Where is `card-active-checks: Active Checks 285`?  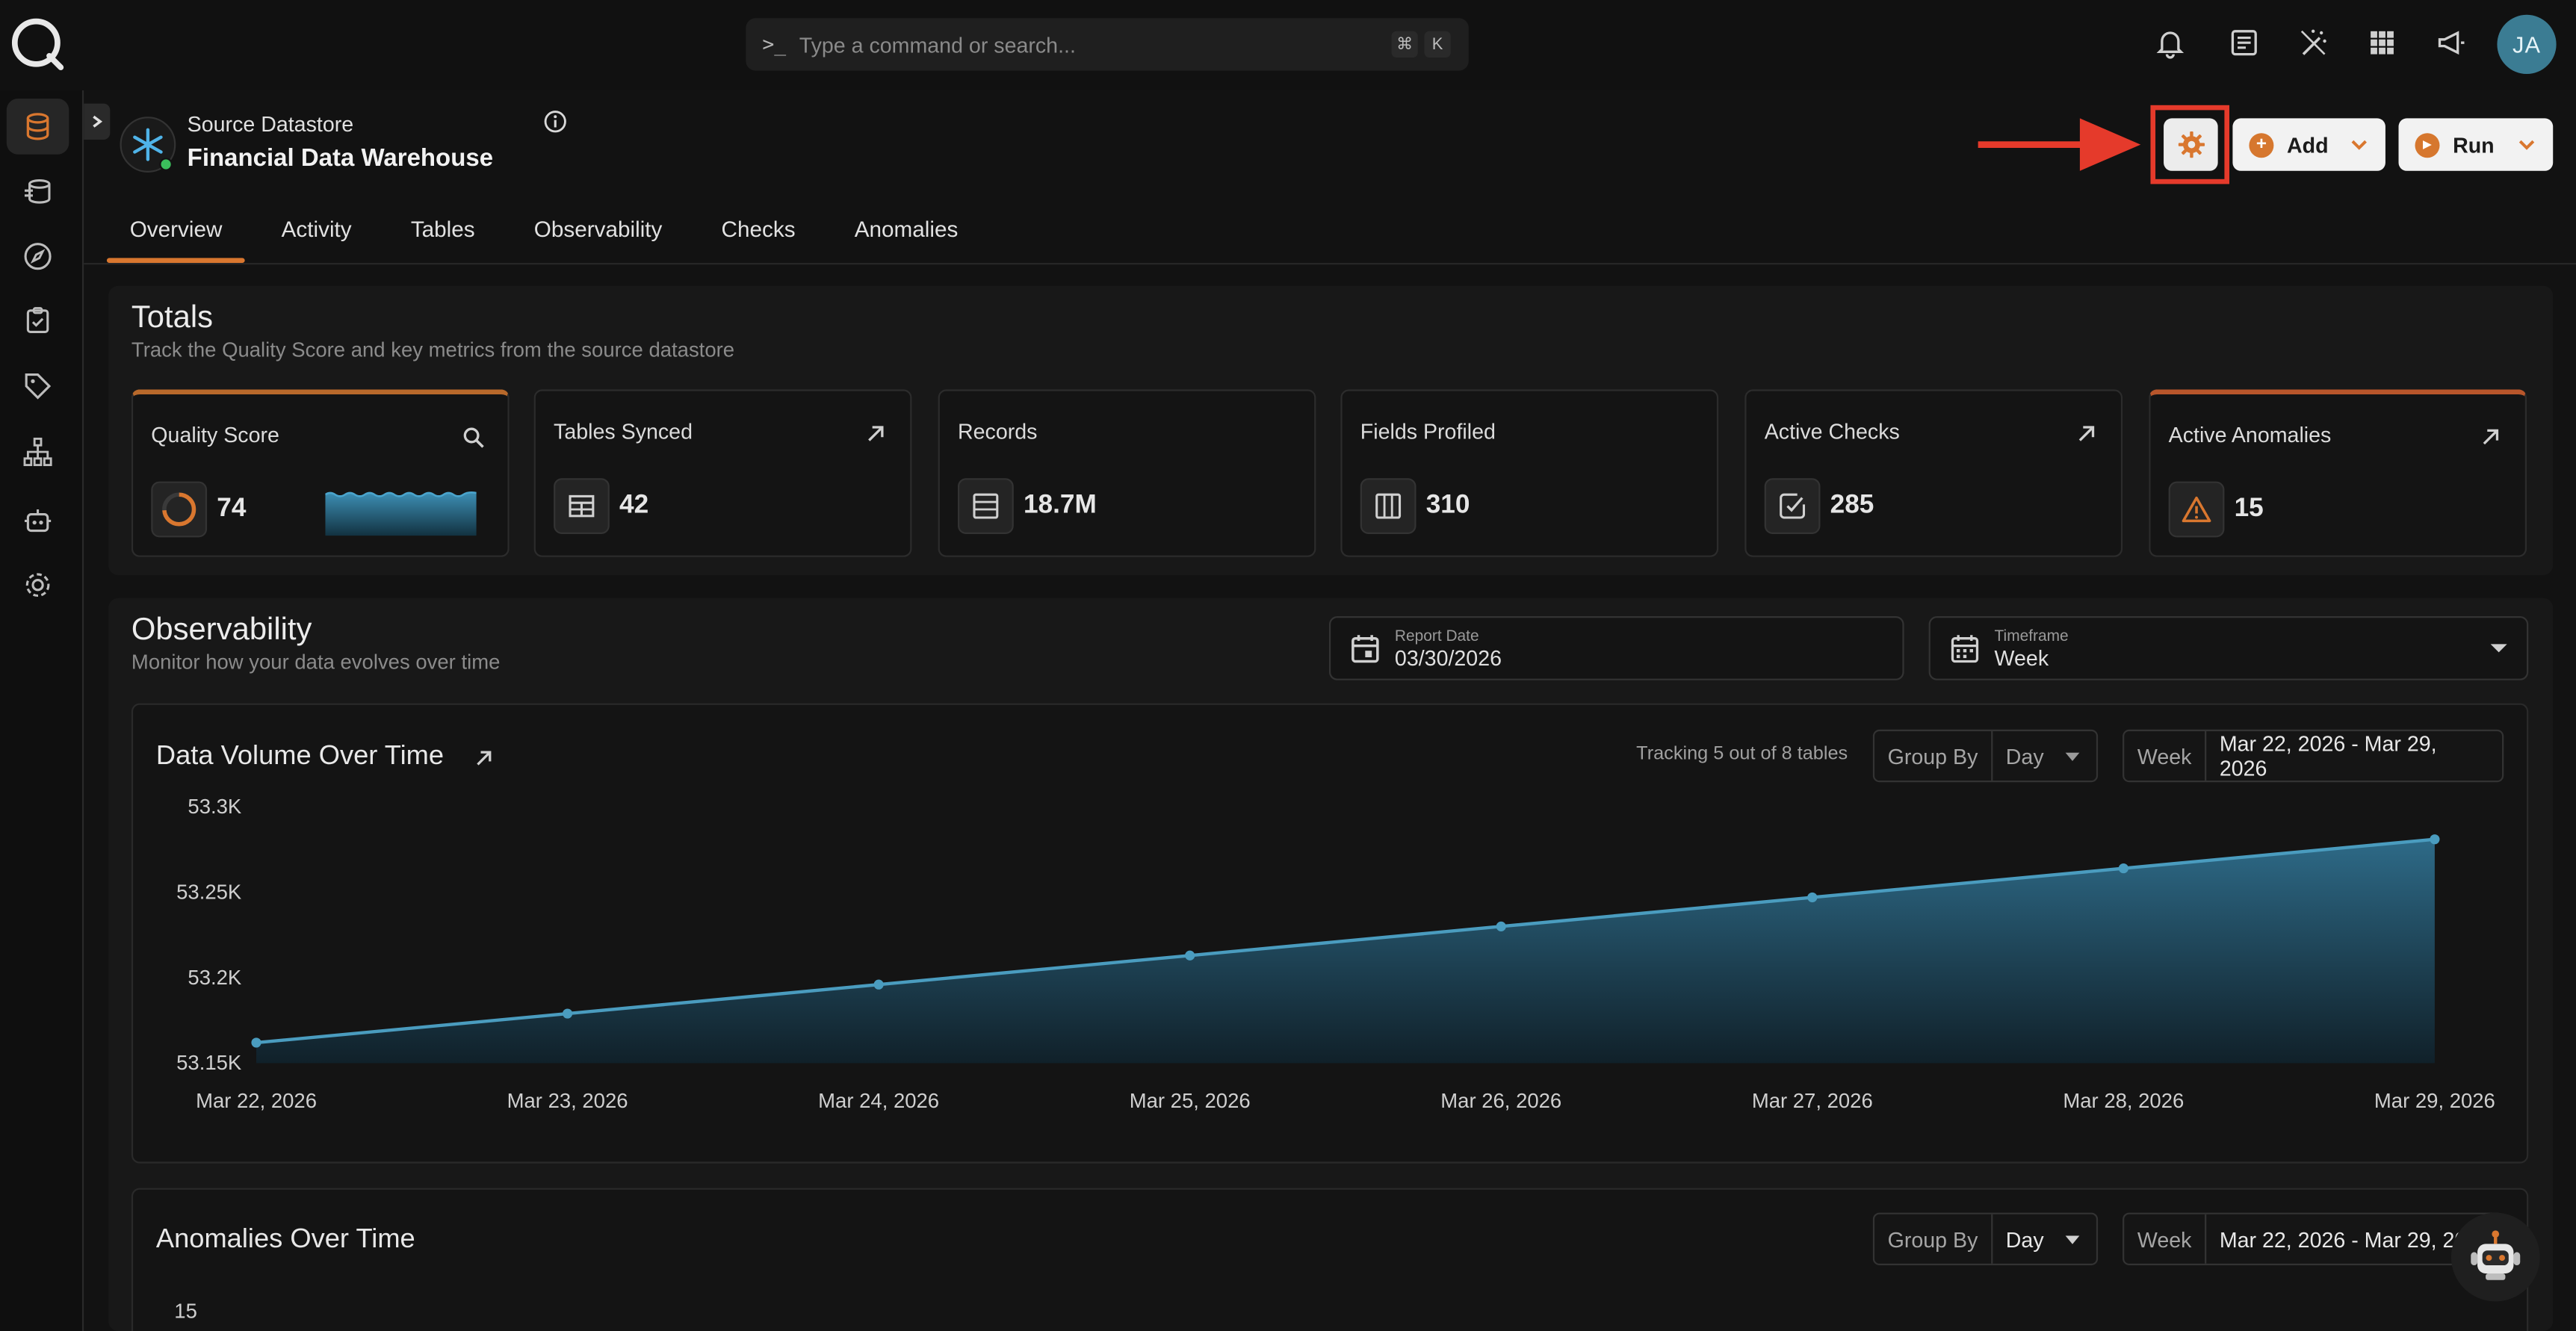
card-active-checks: Active Checks 285 is located at coordinates (1933, 473).